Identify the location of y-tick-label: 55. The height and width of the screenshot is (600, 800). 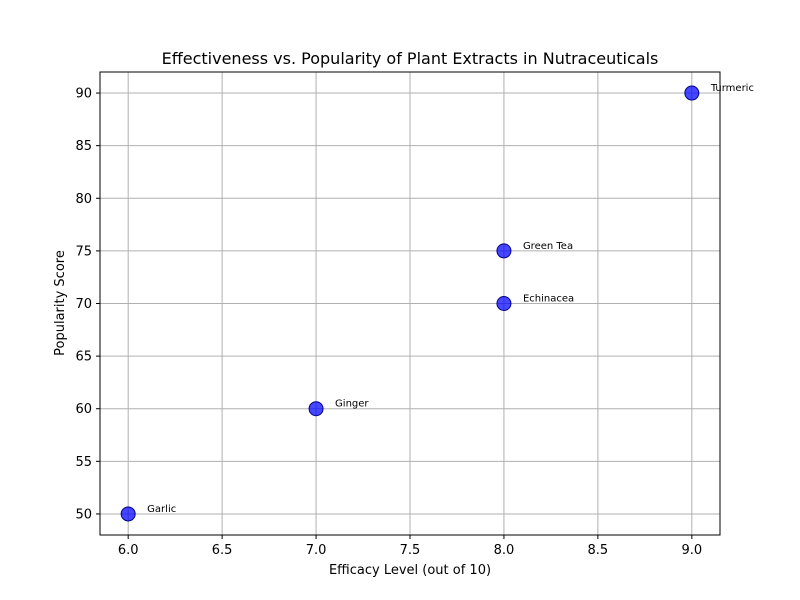
(83, 462).